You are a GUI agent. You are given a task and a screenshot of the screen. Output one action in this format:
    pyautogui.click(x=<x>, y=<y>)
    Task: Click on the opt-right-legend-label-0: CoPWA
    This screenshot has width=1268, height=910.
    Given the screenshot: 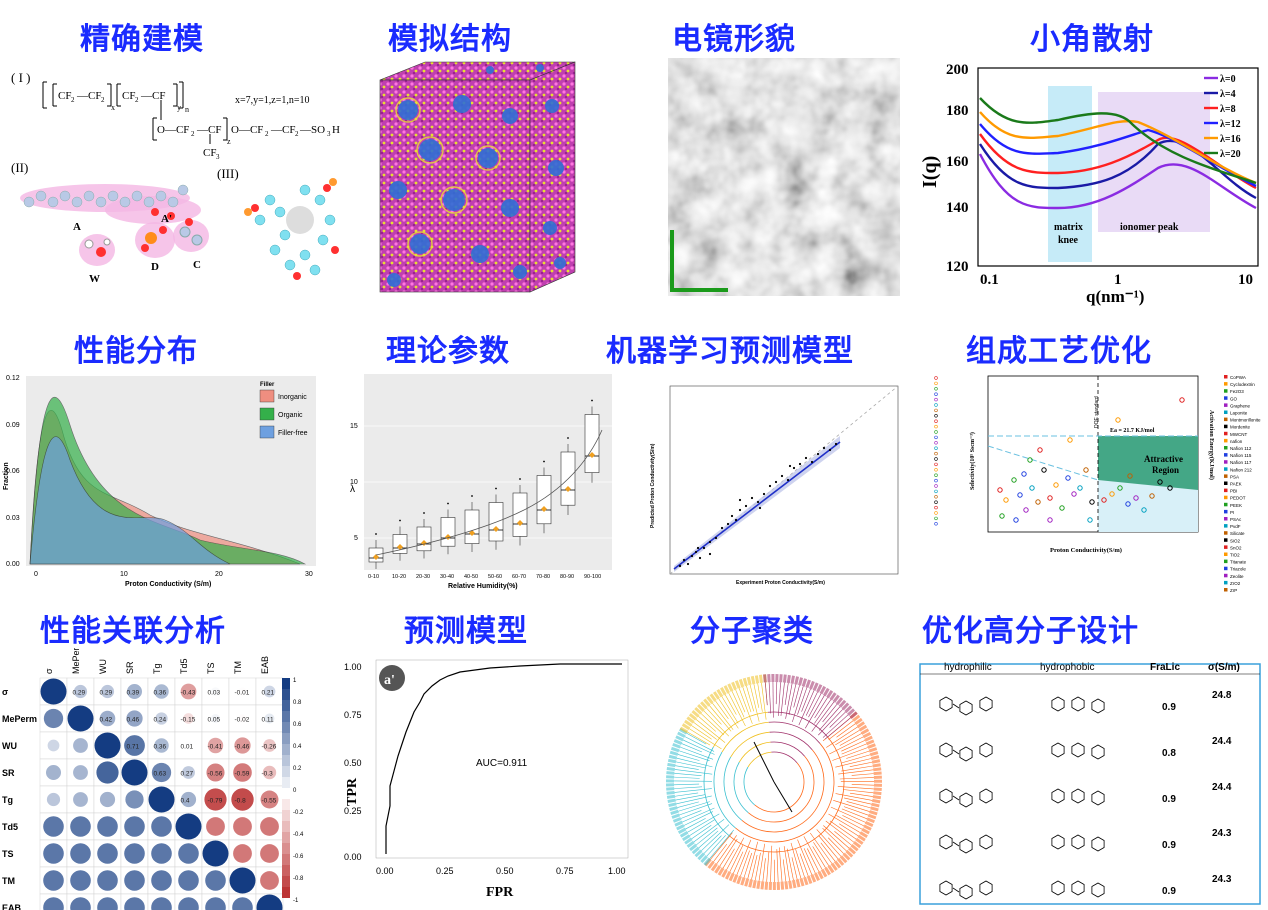 What is the action you would take?
    pyautogui.click(x=1238, y=377)
    